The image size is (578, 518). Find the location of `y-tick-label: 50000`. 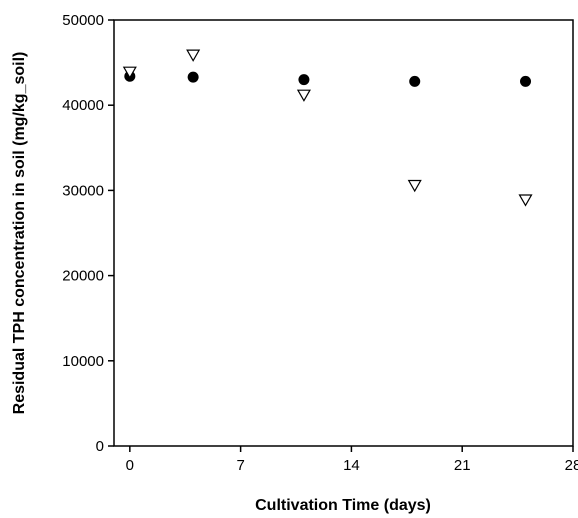

y-tick-label: 50000 is located at coordinates (83, 20).